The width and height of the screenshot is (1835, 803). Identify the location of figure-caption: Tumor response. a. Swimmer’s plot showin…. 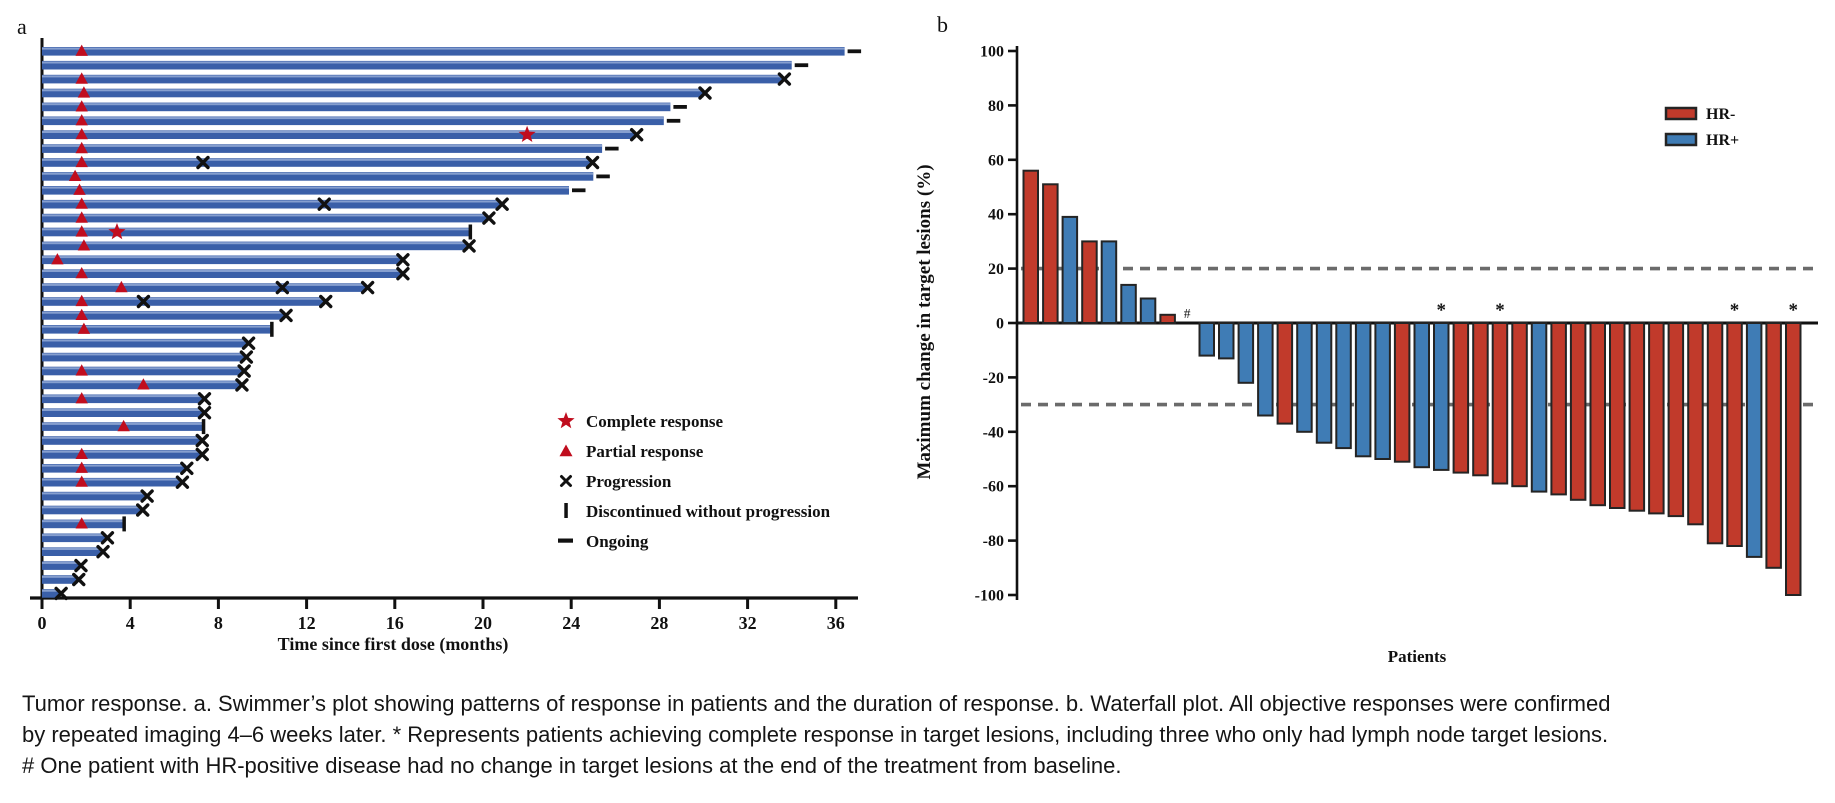
(816, 734).